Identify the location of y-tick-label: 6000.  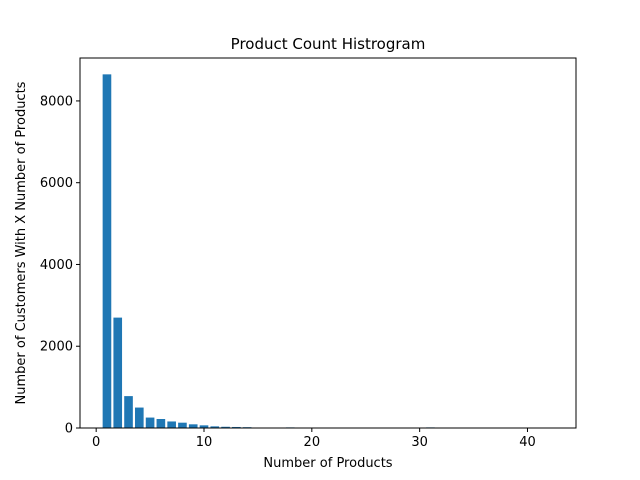
(56, 183).